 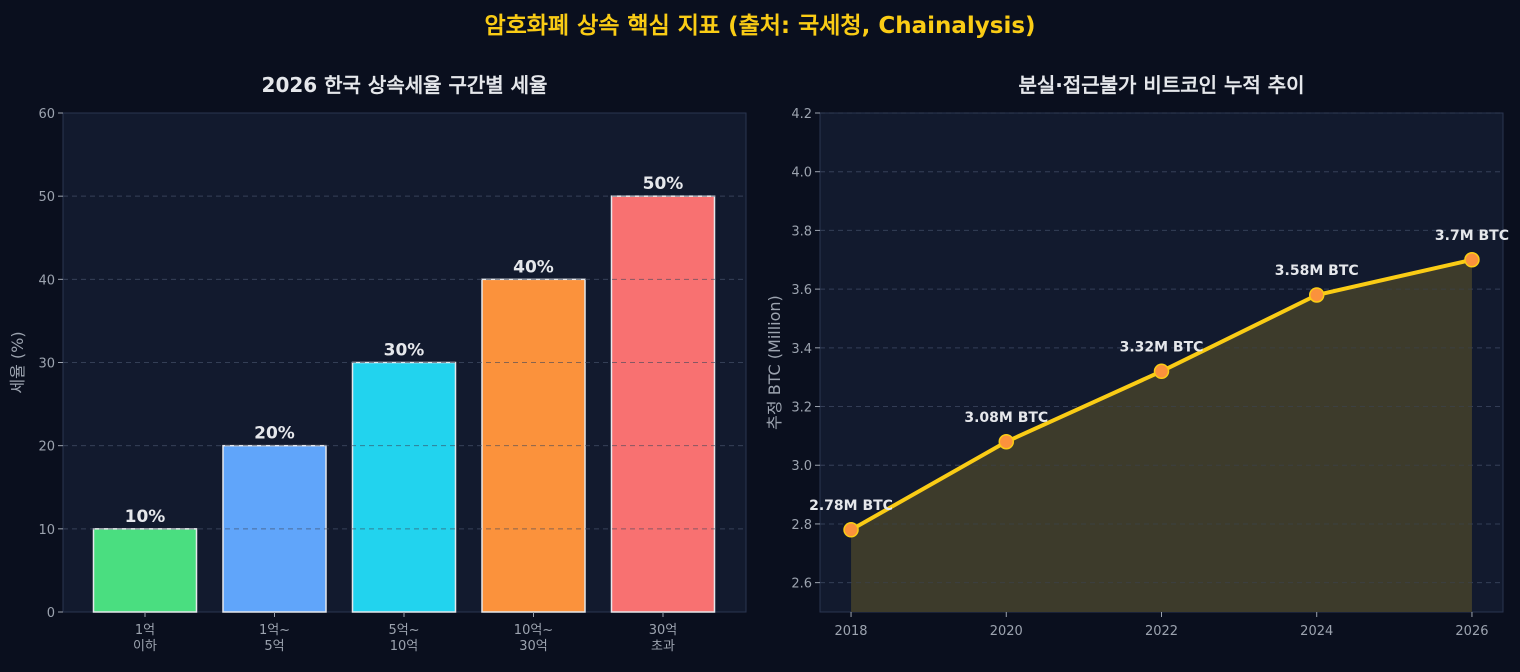 What do you see at coordinates (801, 114) in the screenshot?
I see `y-tick-label: 4.2` at bounding box center [801, 114].